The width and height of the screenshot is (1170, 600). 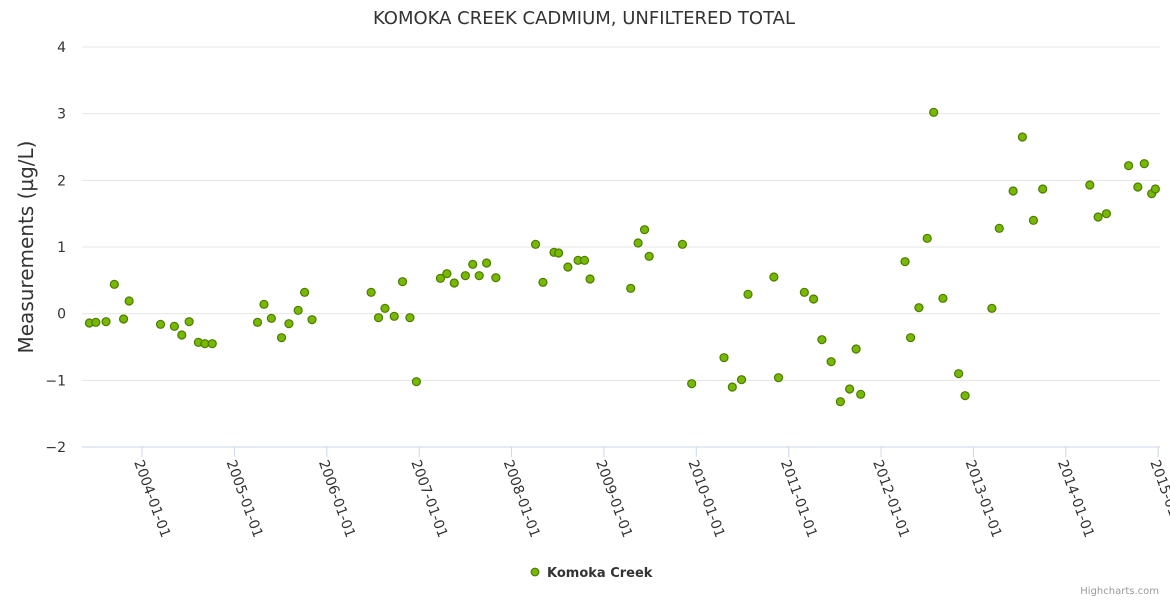 What do you see at coordinates (61, 115) in the screenshot?
I see `y-tick-label: 3` at bounding box center [61, 115].